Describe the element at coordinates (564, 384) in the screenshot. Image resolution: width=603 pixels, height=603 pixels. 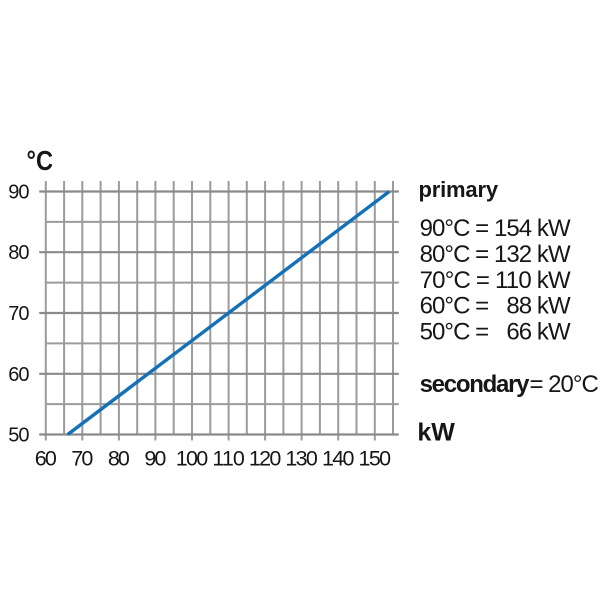
I see `svg-text: = 20°C` at that location.